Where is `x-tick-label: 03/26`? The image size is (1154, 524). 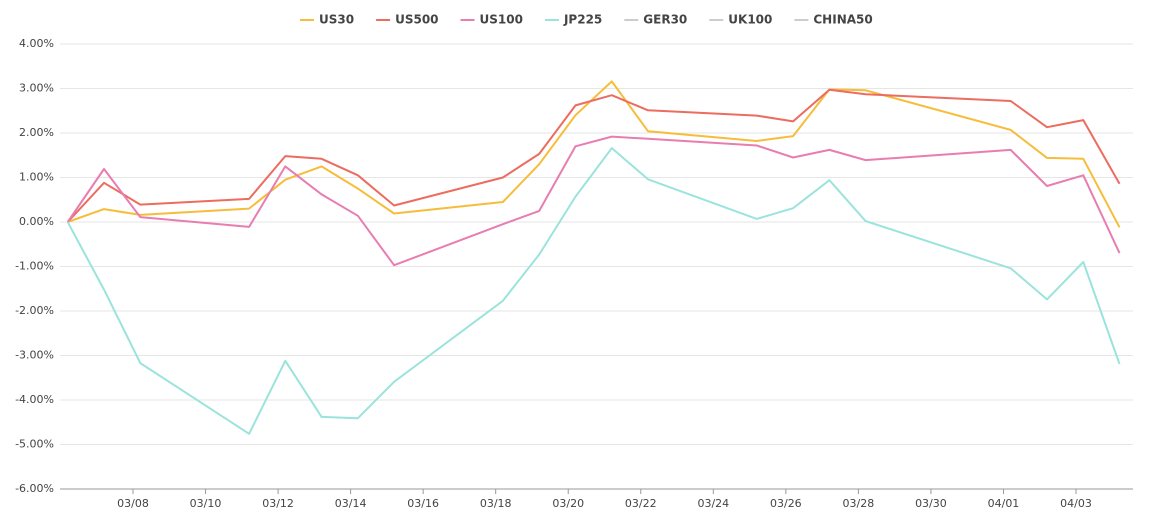 x-tick-label: 03/26 is located at coordinates (786, 503).